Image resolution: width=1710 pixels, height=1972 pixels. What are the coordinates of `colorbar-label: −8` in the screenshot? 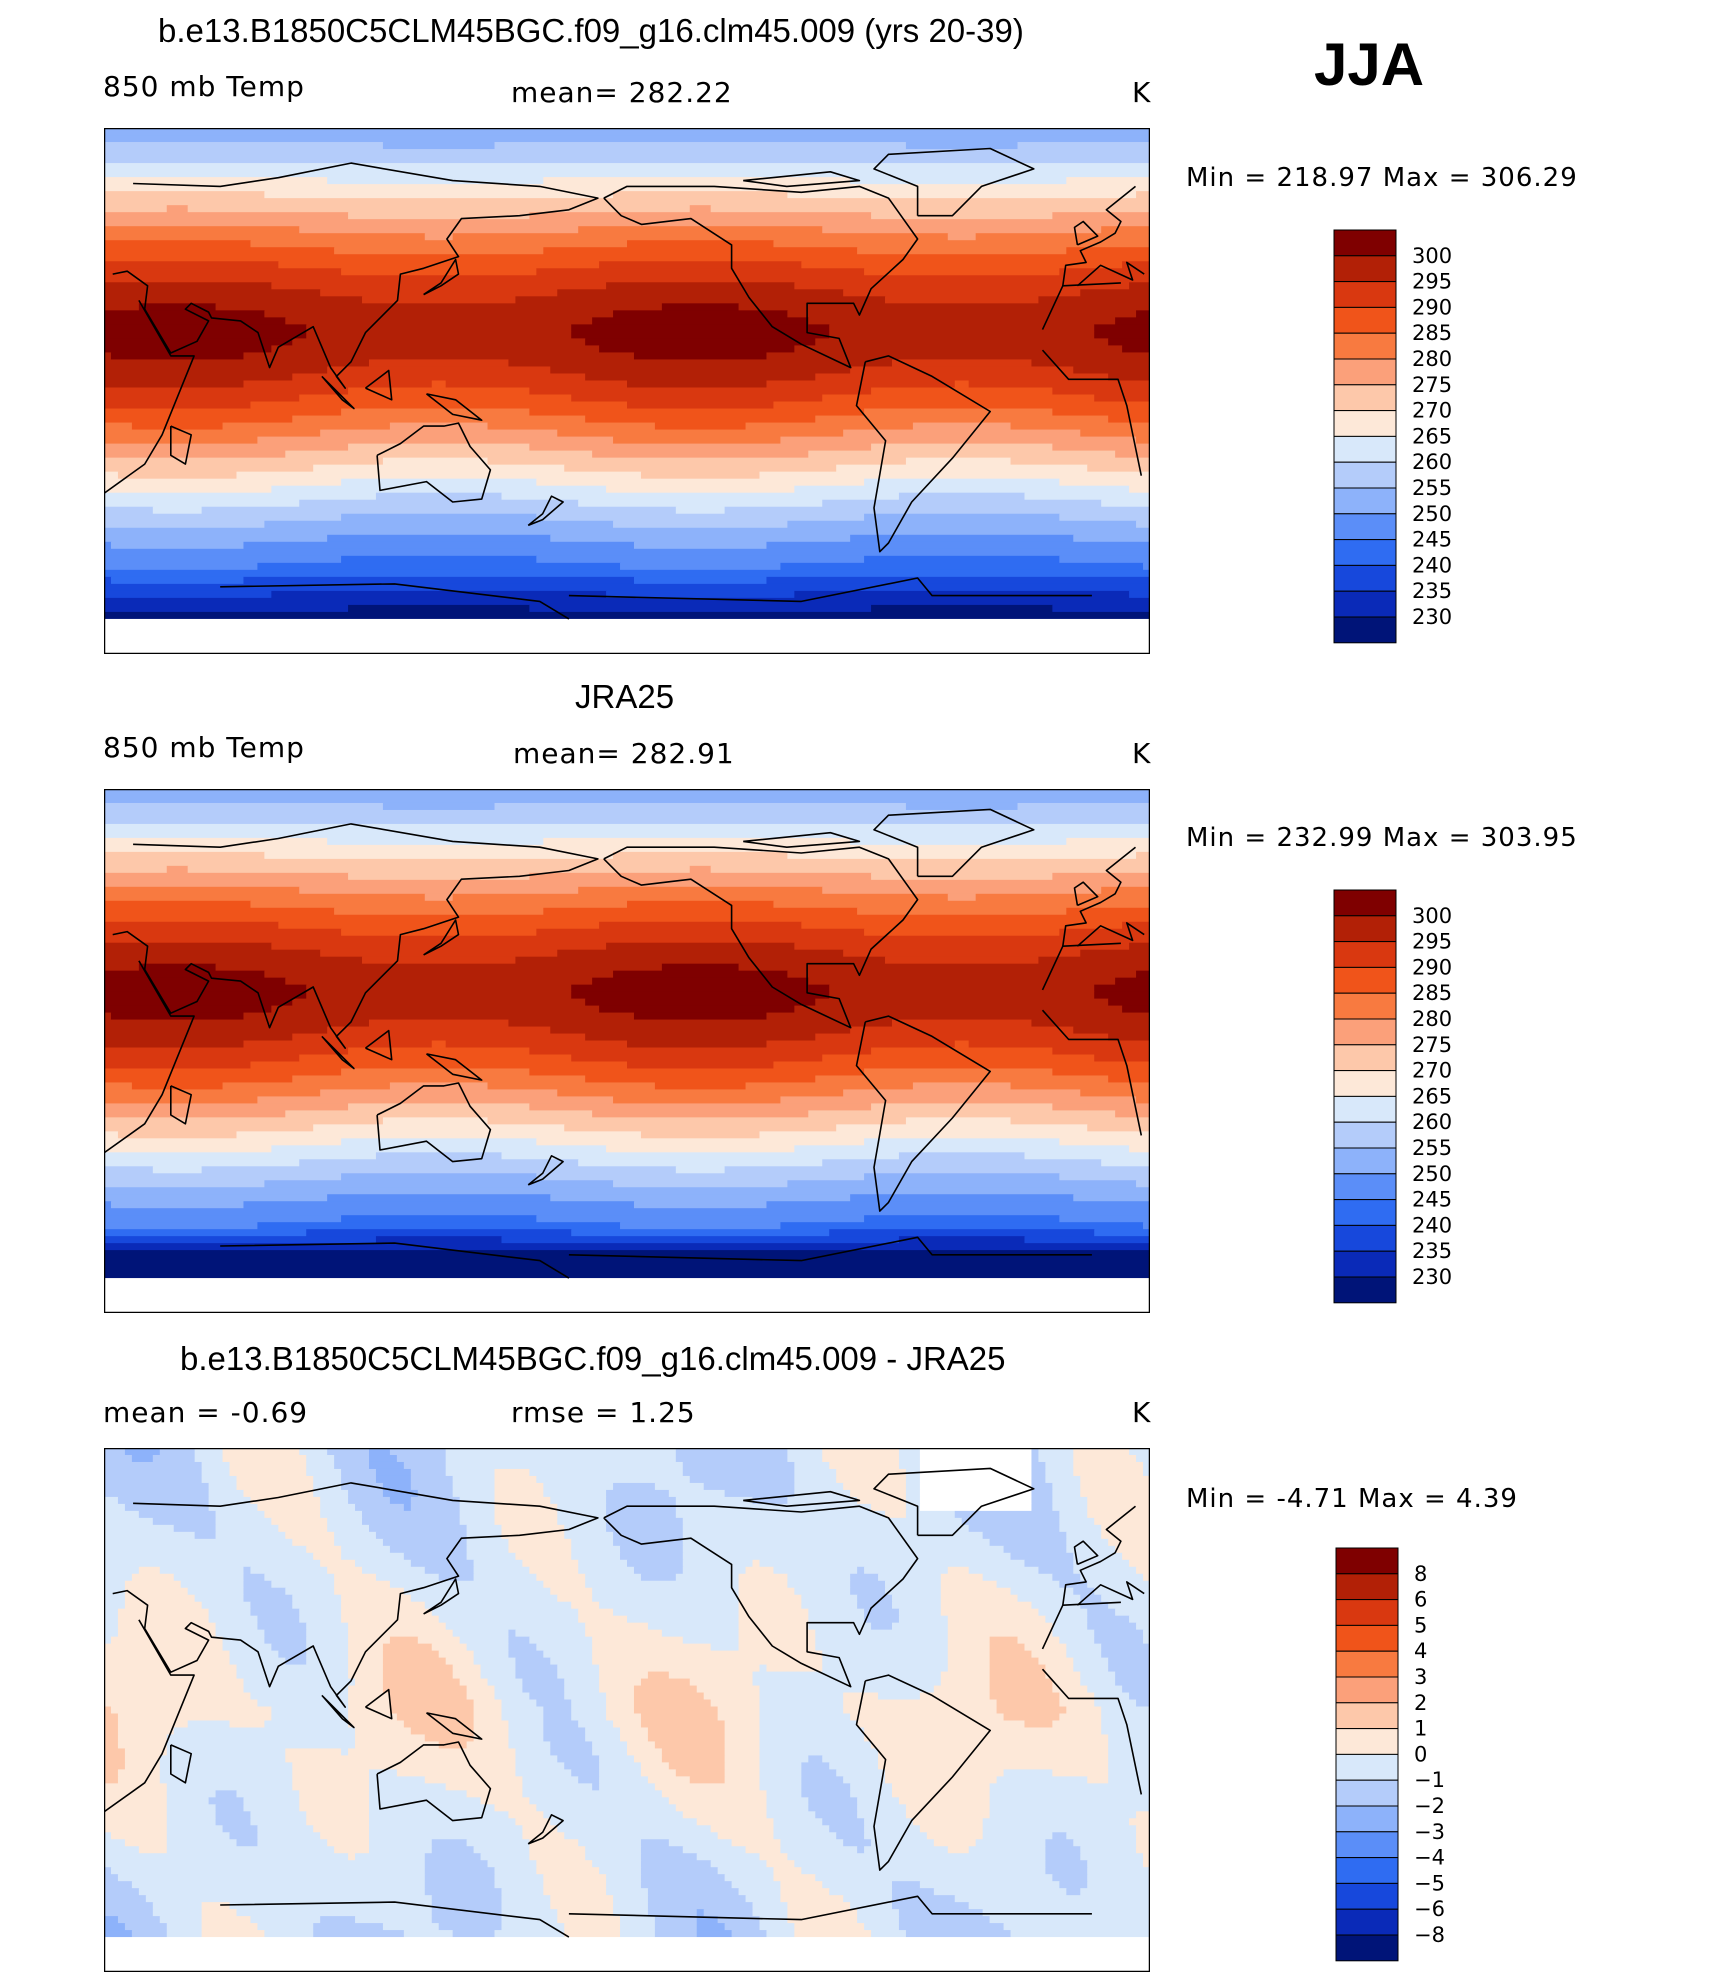 It's located at (1429, 1935).